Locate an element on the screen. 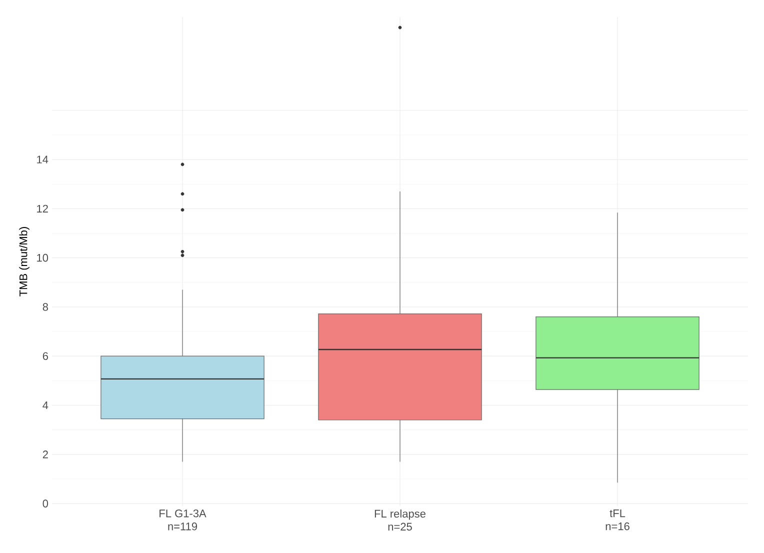 Image resolution: width=764 pixels, height=553 pixels. y-tick-label: 12 is located at coordinates (42, 208).